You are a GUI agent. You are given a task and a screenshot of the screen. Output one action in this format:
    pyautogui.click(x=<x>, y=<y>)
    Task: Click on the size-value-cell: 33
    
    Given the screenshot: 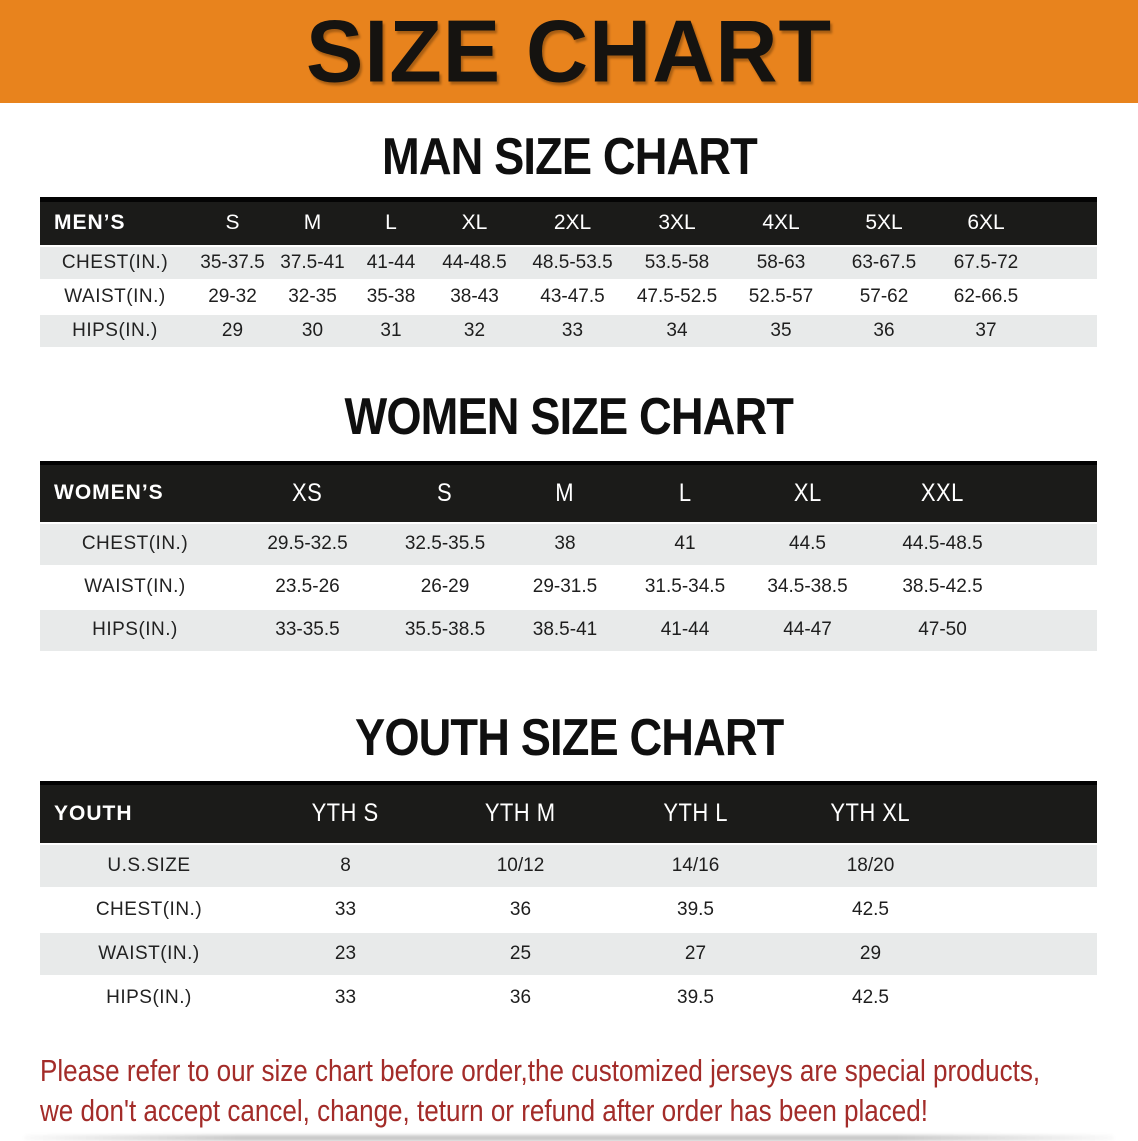 What is the action you would take?
    pyautogui.click(x=572, y=331)
    